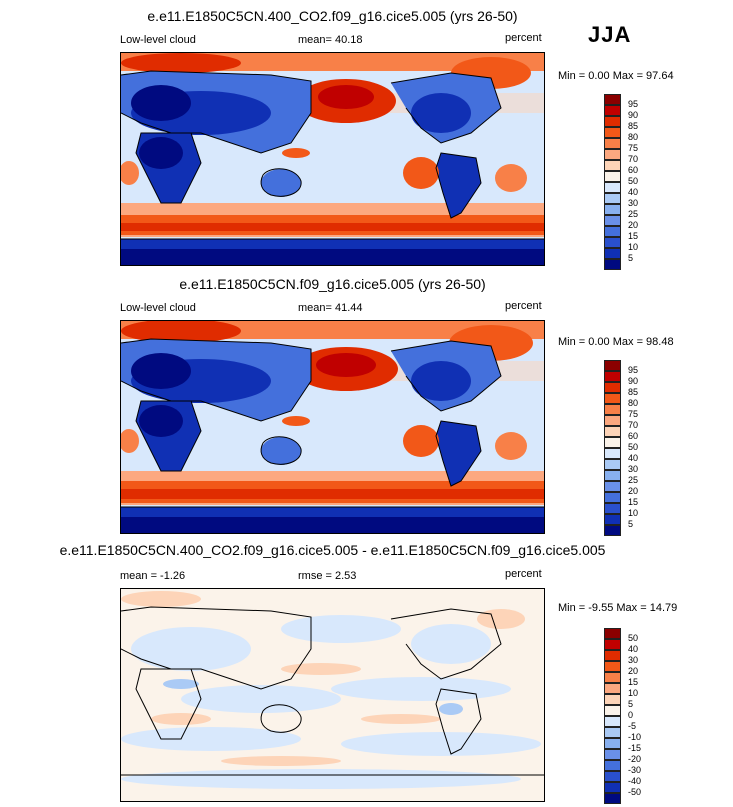 The height and width of the screenshot is (807, 733). I want to click on panel-2-colorbar-label: 5, so click(631, 524).